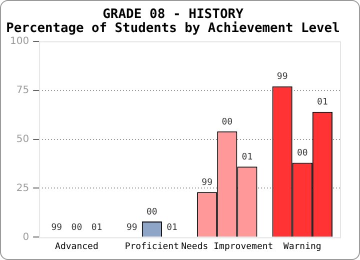  Describe the element at coordinates (302, 247) in the screenshot. I see `x-tick-label: Warning` at that location.